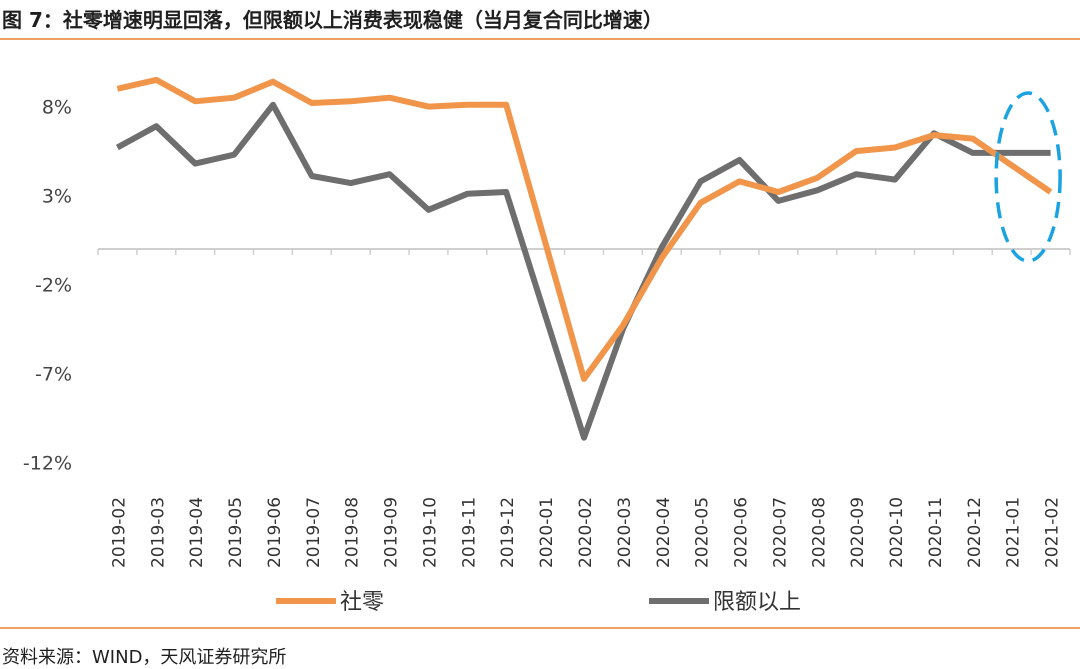 The width and height of the screenshot is (1080, 669). Describe the element at coordinates (664, 532) in the screenshot. I see `x-tick-label: 2020-04` at that location.